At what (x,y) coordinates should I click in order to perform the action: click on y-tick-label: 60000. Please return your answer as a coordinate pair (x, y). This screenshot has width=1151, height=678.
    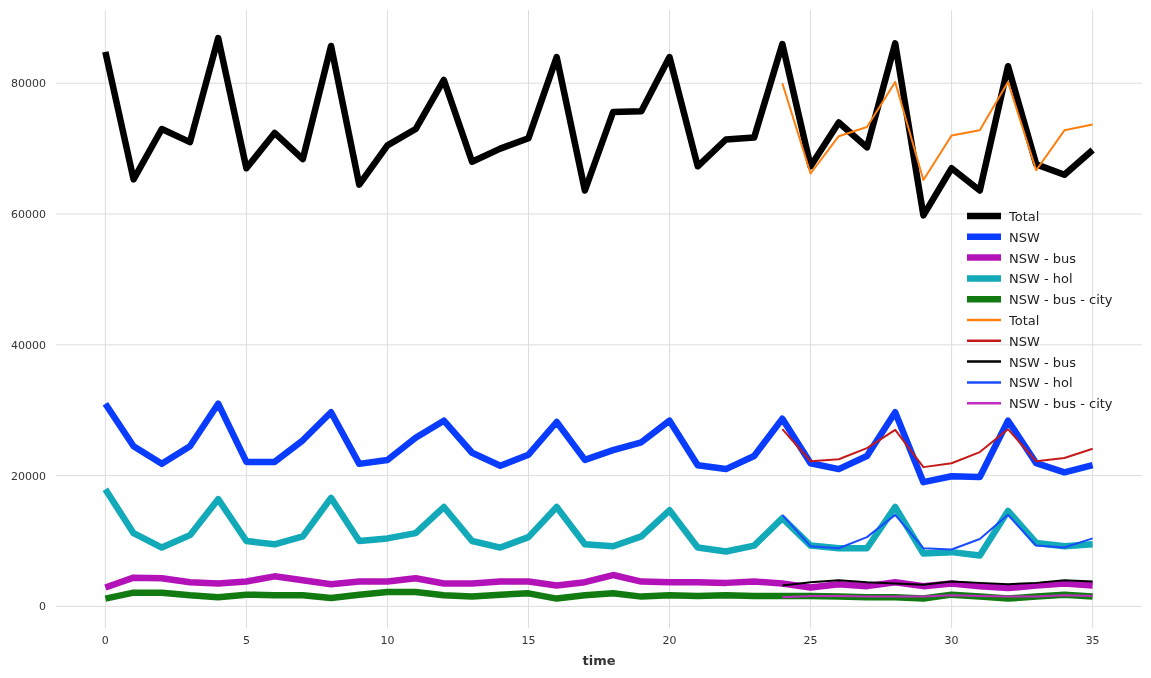
    Looking at the image, I should click on (28, 215).